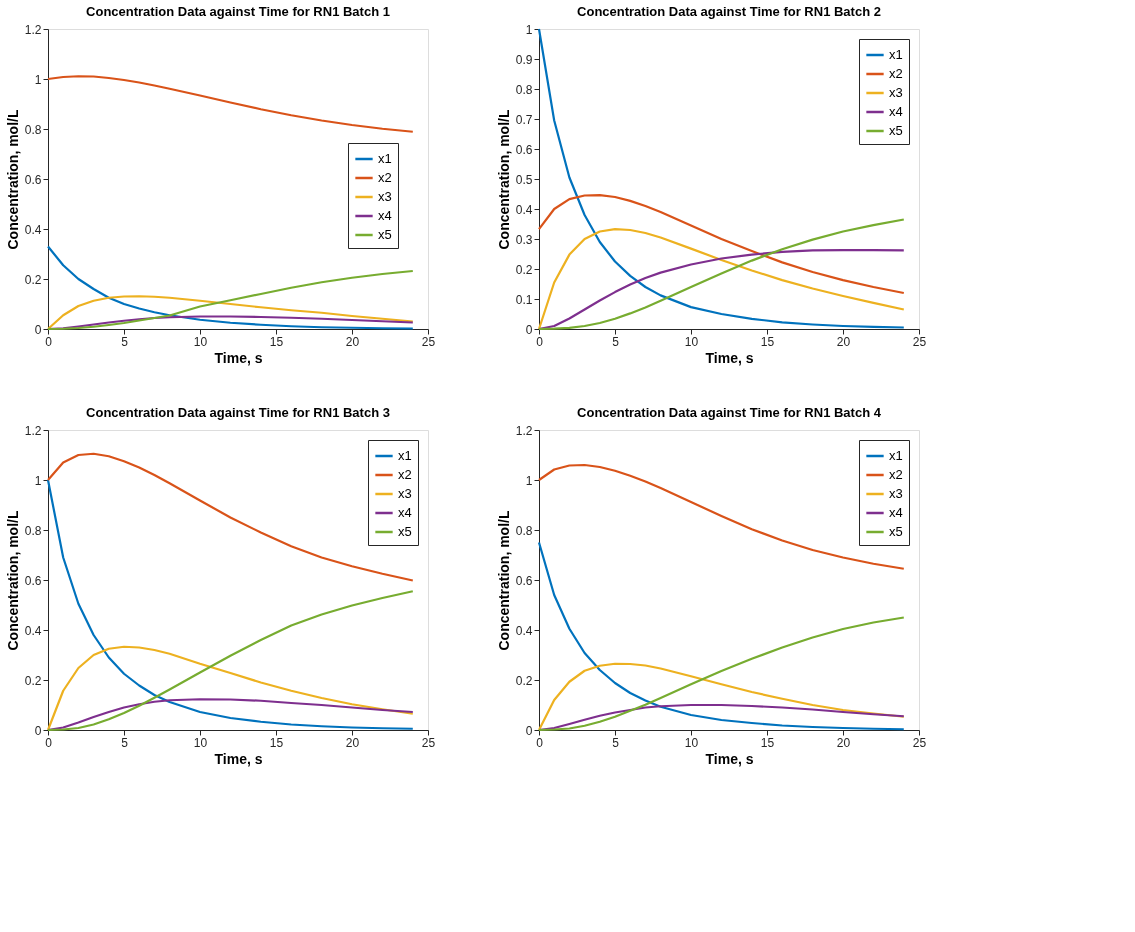  Describe the element at coordinates (729, 412) in the screenshot. I see `chart-title: Concentration Data against Time for RN1 Batch 4` at that location.